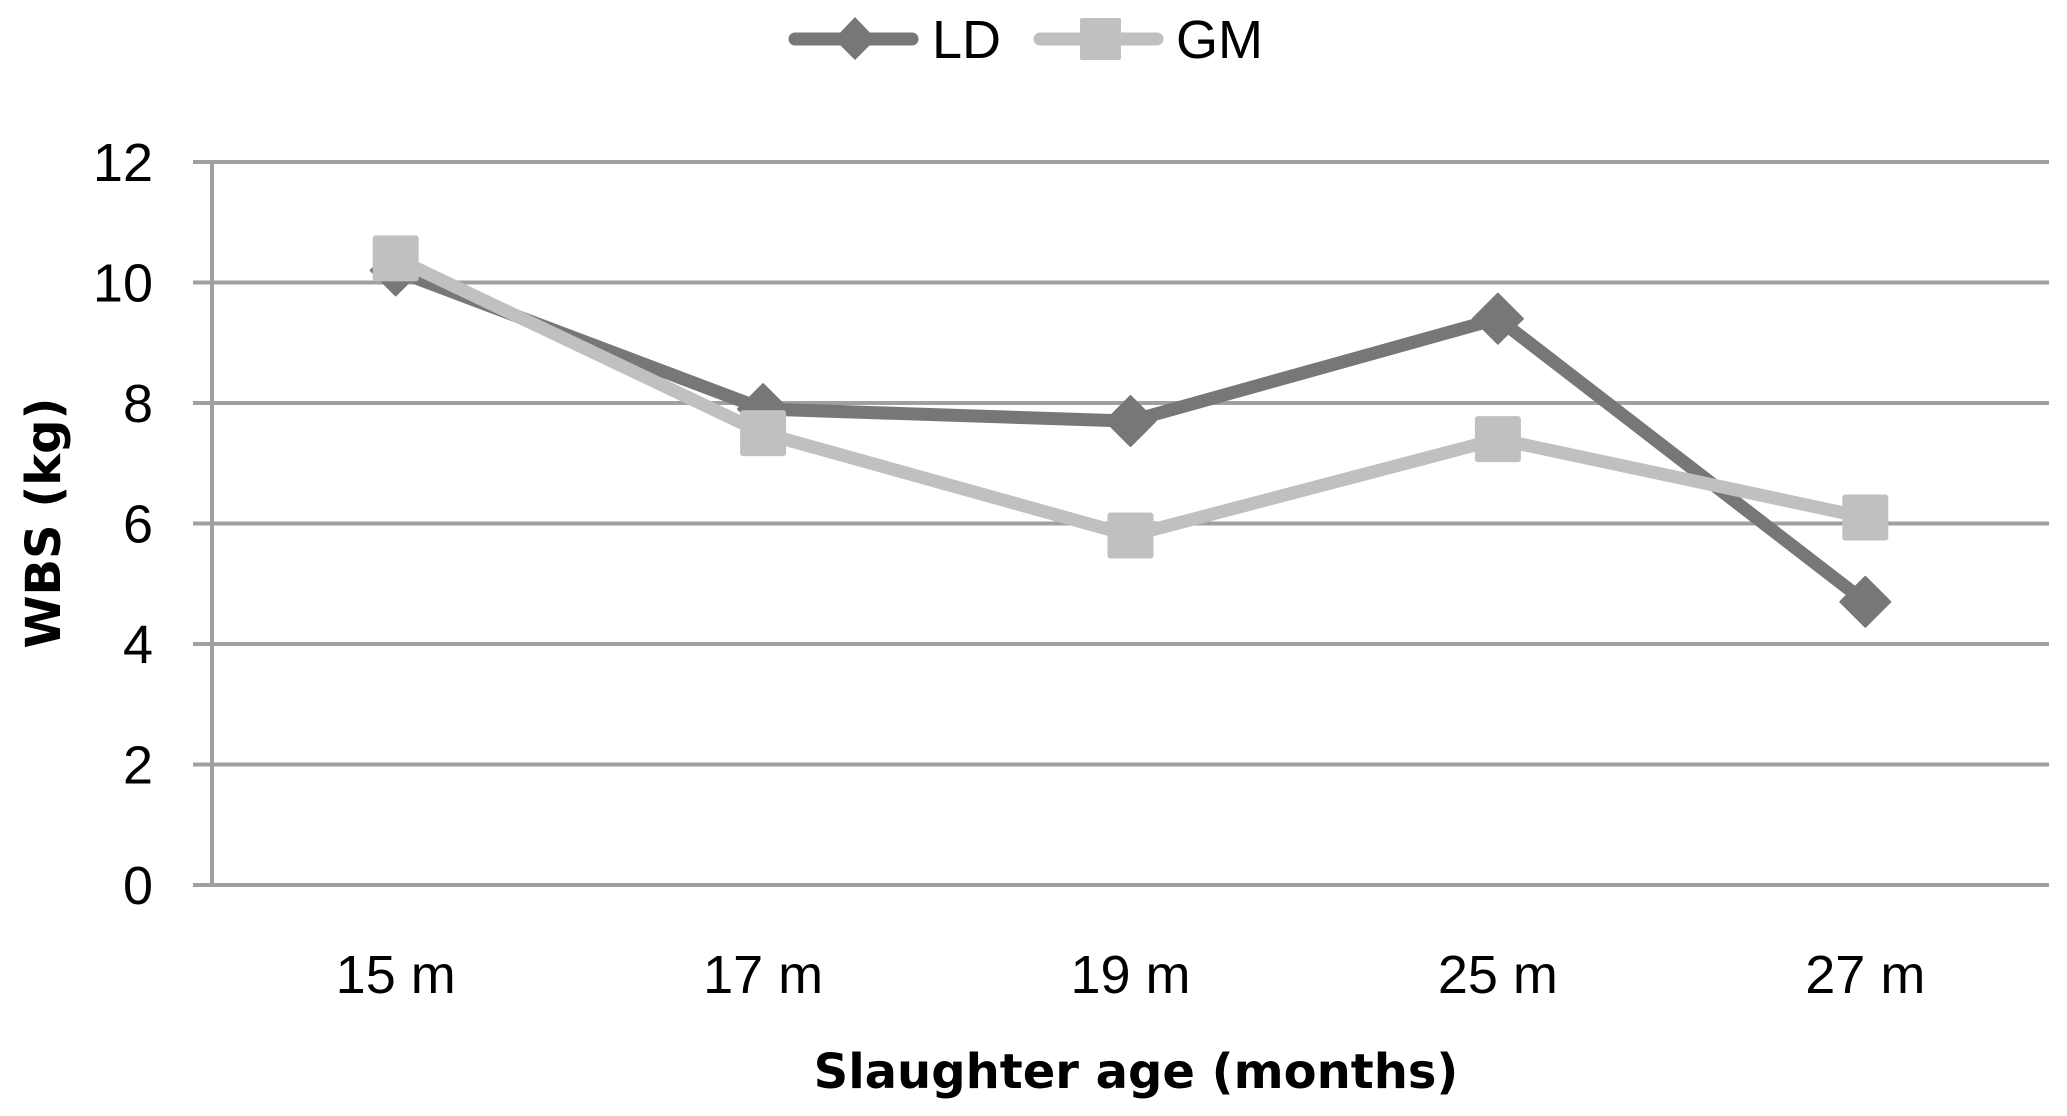 This screenshot has height=1116, width=2067. What do you see at coordinates (396, 975) in the screenshot?
I see `x-tick-label-0: 15 m` at bounding box center [396, 975].